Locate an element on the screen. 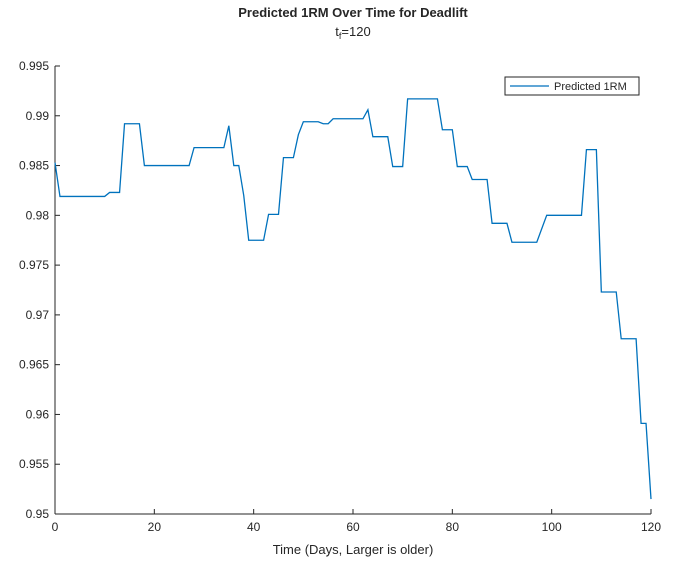 This screenshot has height=577, width=690. y-tick-label: 0.99 is located at coordinates (38, 116).